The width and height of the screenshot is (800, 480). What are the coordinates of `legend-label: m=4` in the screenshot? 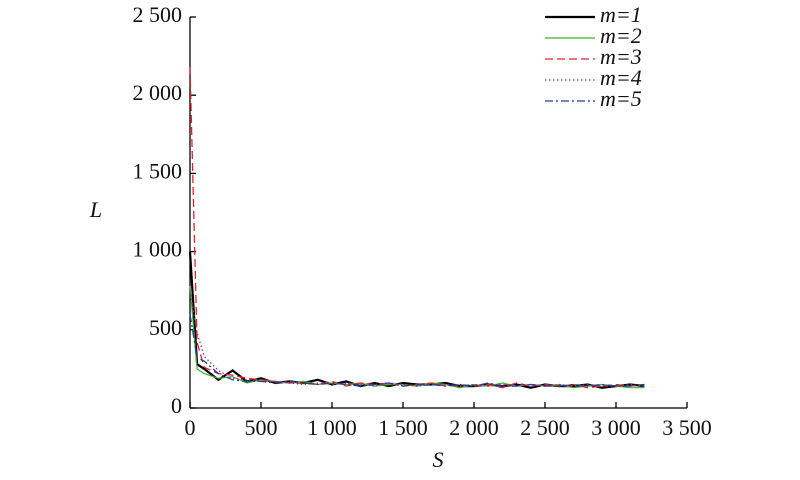 It's located at (621, 77).